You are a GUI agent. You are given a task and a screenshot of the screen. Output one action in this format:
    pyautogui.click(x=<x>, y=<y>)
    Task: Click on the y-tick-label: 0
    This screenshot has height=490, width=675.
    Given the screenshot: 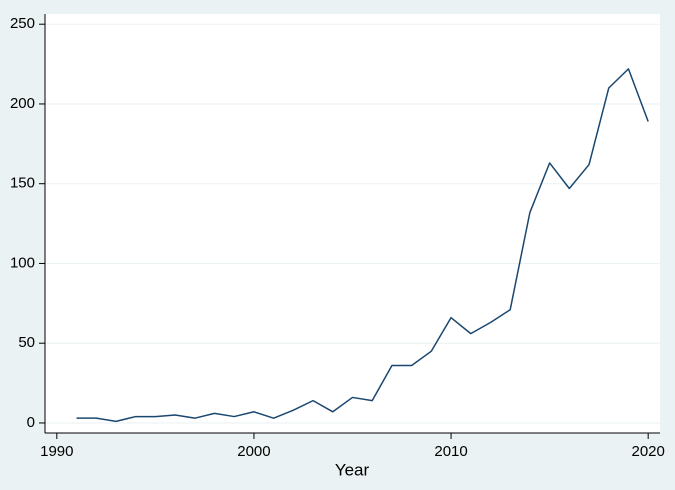 What is the action you would take?
    pyautogui.click(x=31, y=422)
    